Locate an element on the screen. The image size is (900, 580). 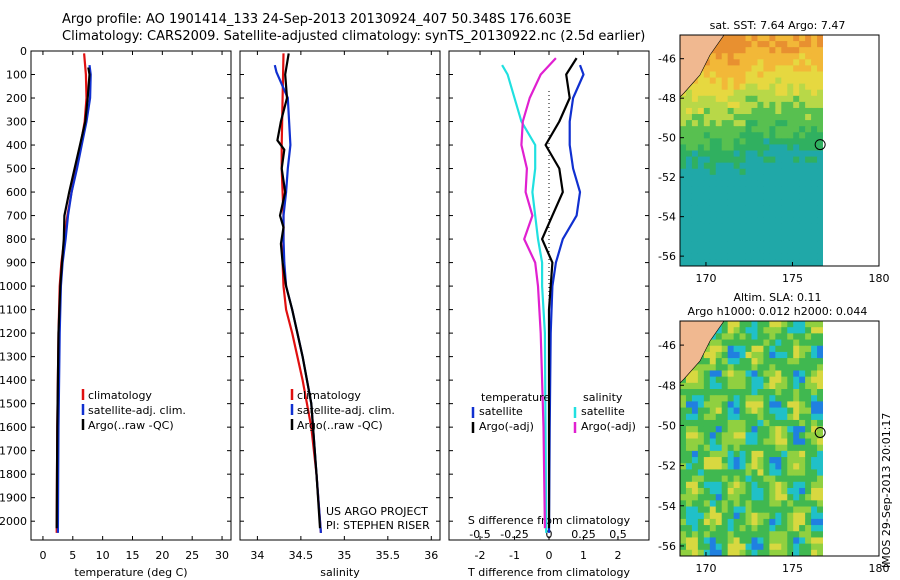
diff-series-salinity-satellite is located at coordinates (524, 298).